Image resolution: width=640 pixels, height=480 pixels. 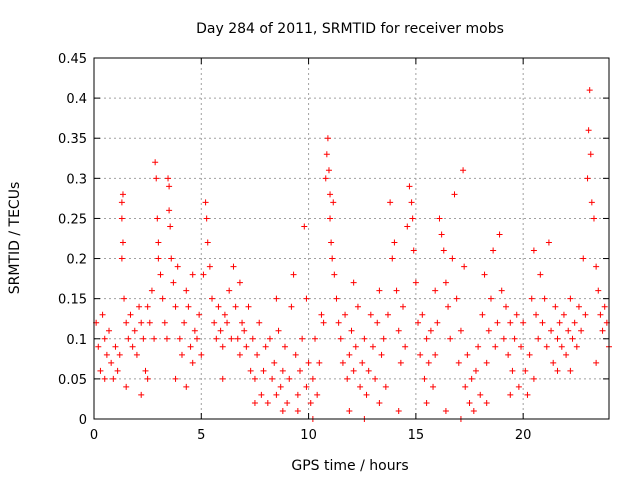 What do you see at coordinates (72, 300) in the screenshot?
I see `y-tick-label: 0.15` at bounding box center [72, 300].